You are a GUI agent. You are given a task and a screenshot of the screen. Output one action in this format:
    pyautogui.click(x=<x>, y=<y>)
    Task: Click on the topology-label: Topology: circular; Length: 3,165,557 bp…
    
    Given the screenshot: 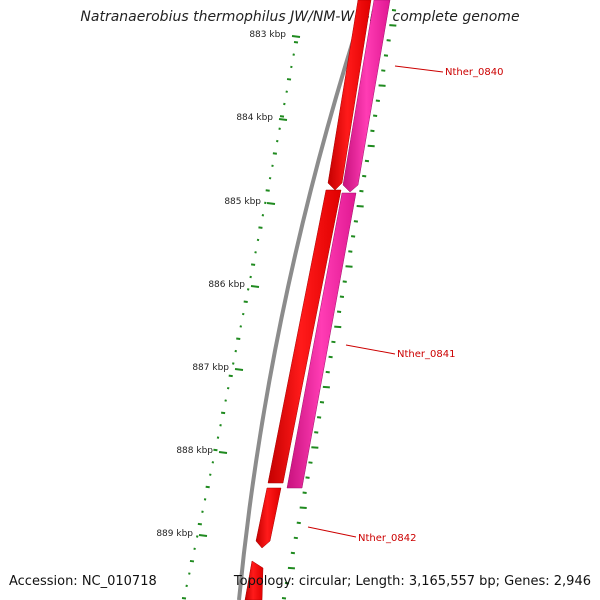 What is the action you would take?
    pyautogui.click(x=412, y=581)
    